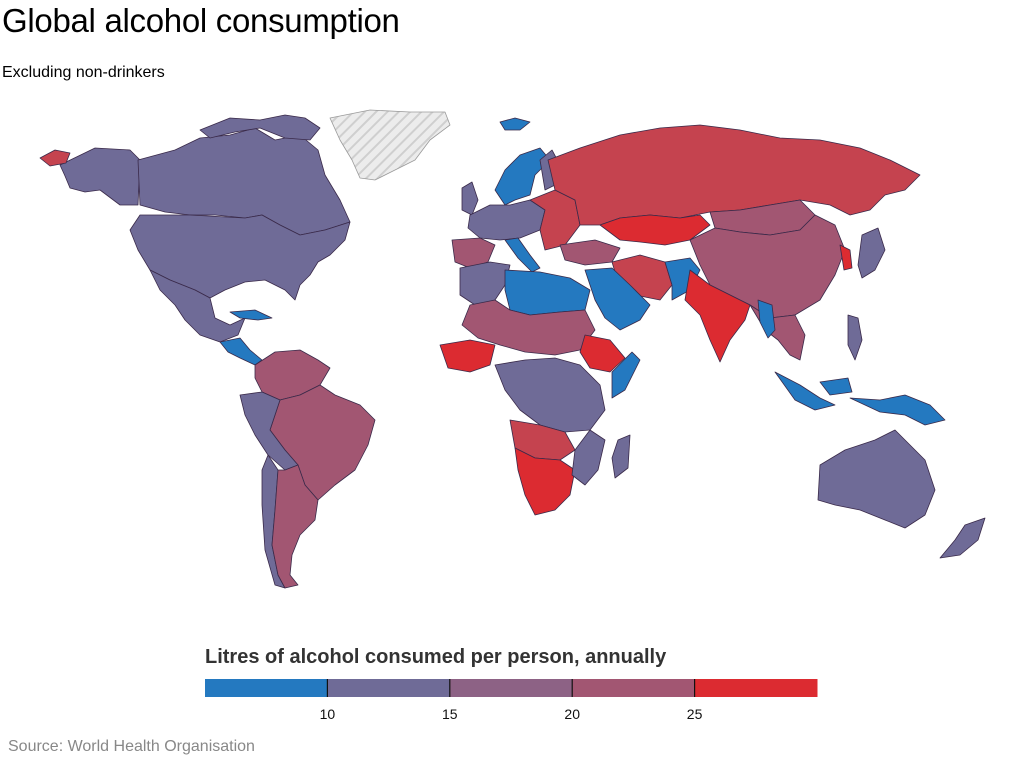 Image resolution: width=1024 pixels, height=768 pixels. Describe the element at coordinates (655, 230) in the screenshot. I see `region-kazakhstan` at that location.